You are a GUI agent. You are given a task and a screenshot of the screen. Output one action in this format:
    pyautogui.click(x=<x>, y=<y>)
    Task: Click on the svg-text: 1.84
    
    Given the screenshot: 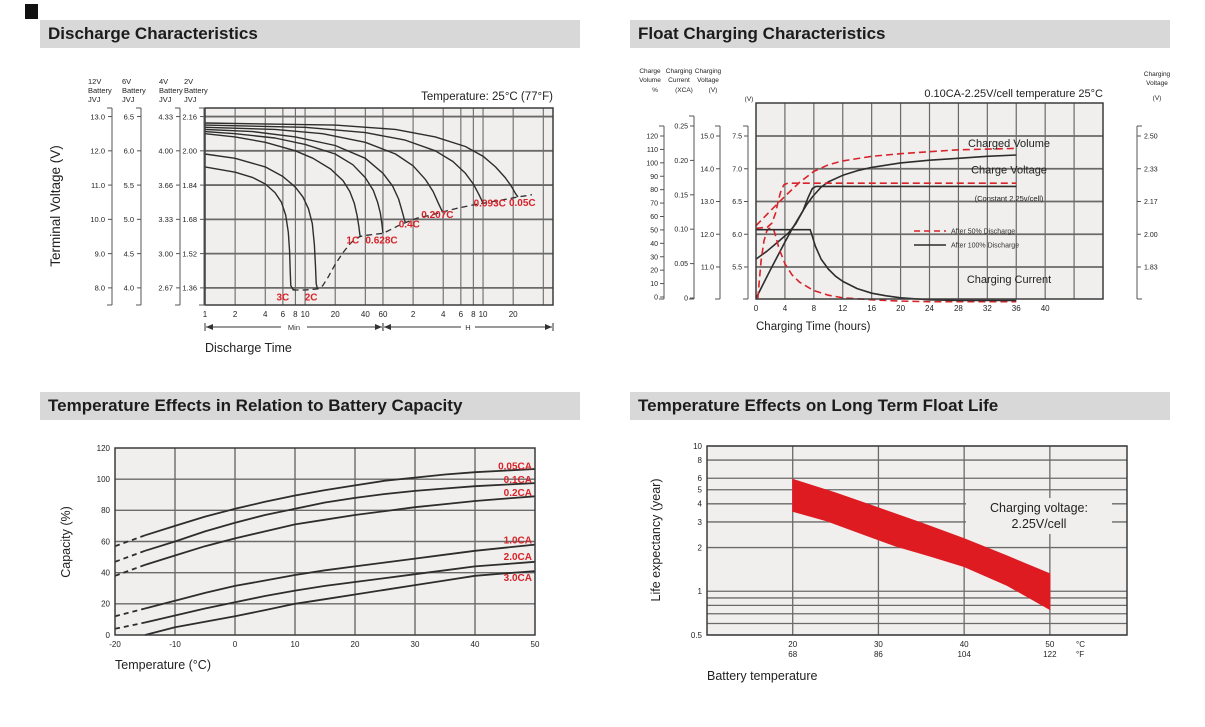 What is the action you would take?
    pyautogui.click(x=189, y=185)
    